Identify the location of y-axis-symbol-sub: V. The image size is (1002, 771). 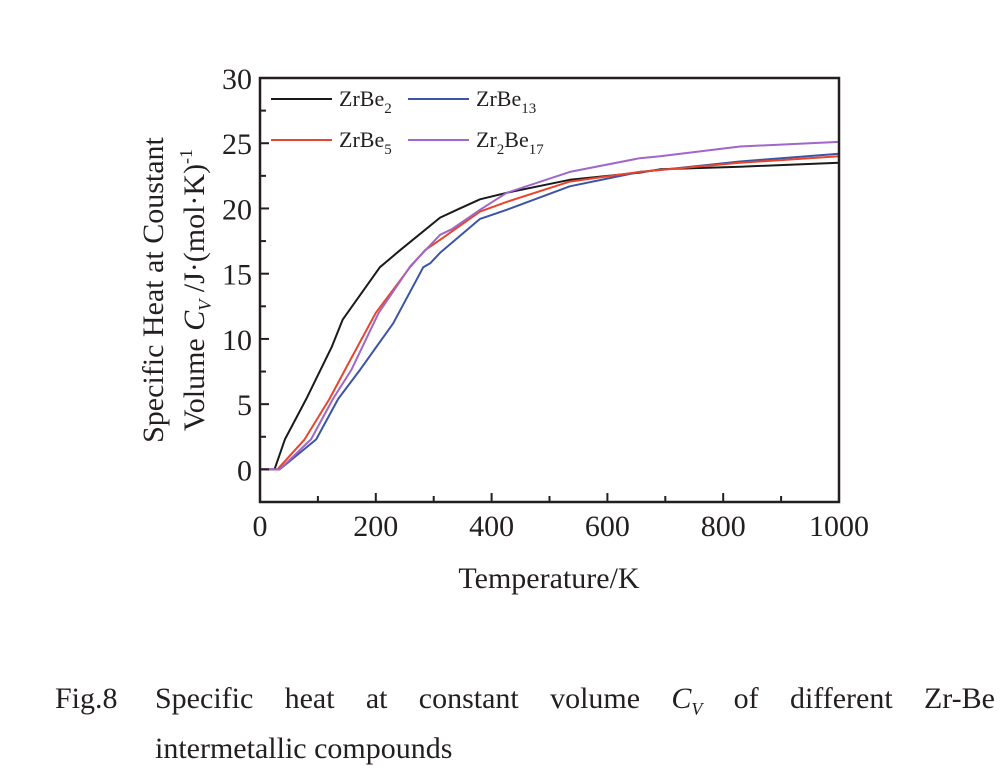
(205, 304).